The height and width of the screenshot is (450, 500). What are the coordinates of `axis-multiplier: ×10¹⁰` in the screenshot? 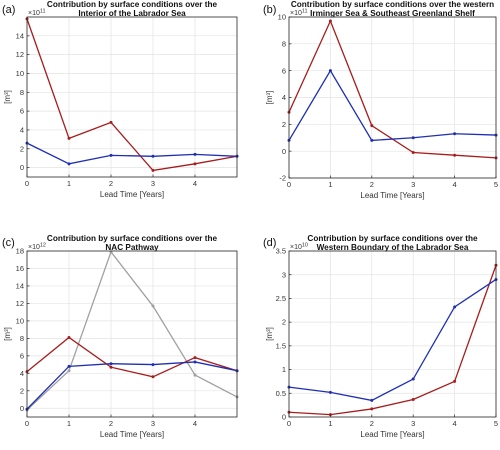 It's located at (299, 247).